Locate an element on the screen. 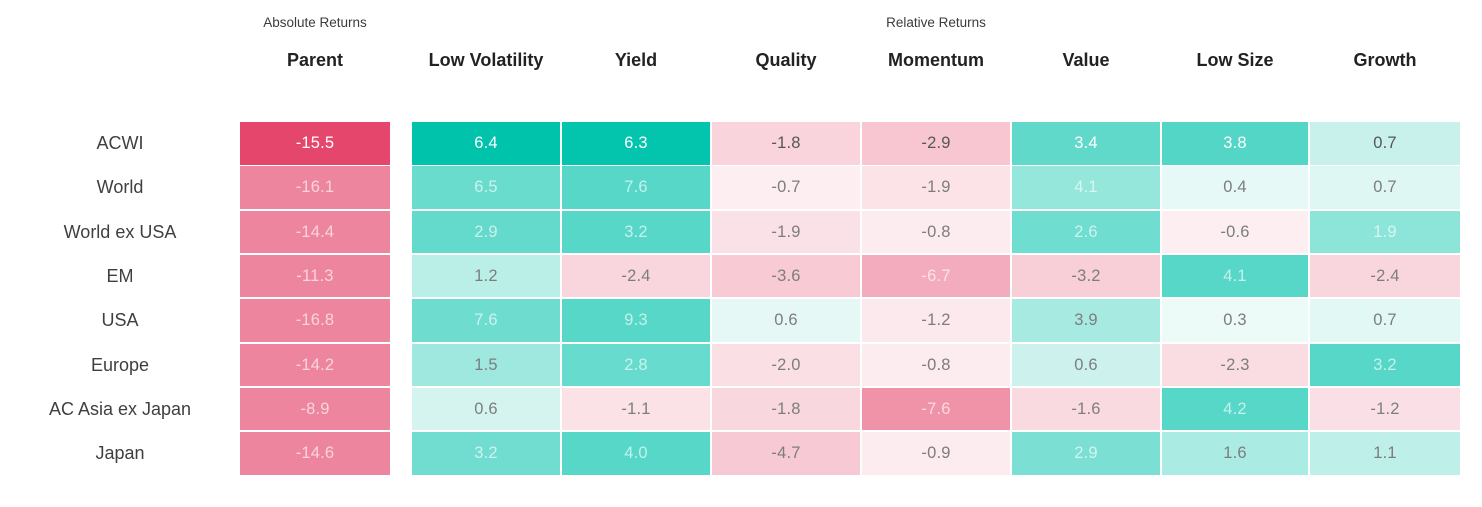  heatmap-cell-japan-momentum: -0.9 is located at coordinates (936, 453).